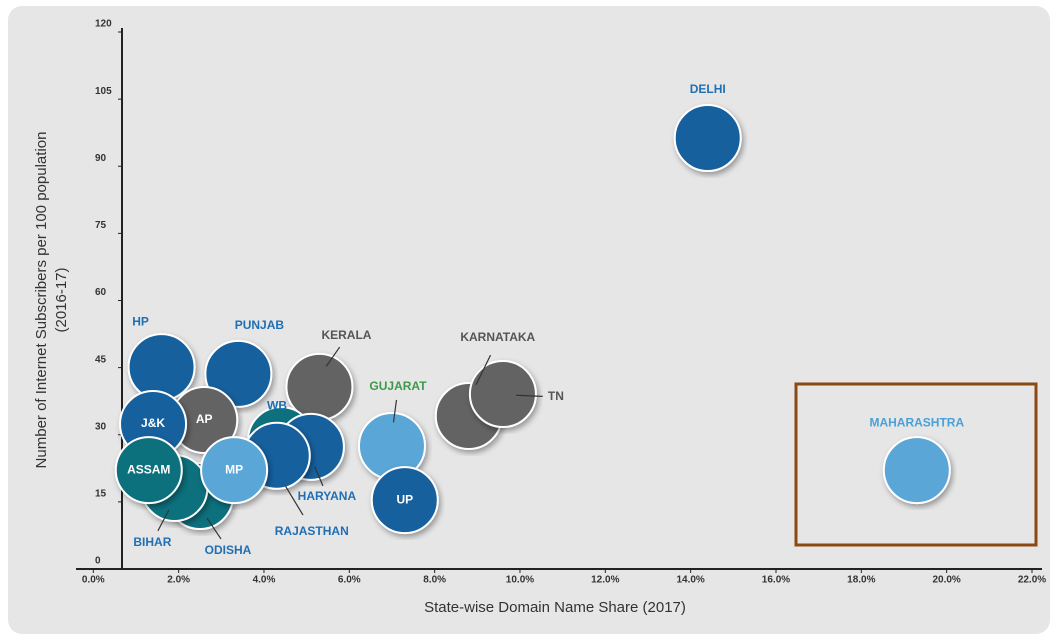  Describe the element at coordinates (228, 550) in the screenshot. I see `bubble-label: ODISHA` at that location.